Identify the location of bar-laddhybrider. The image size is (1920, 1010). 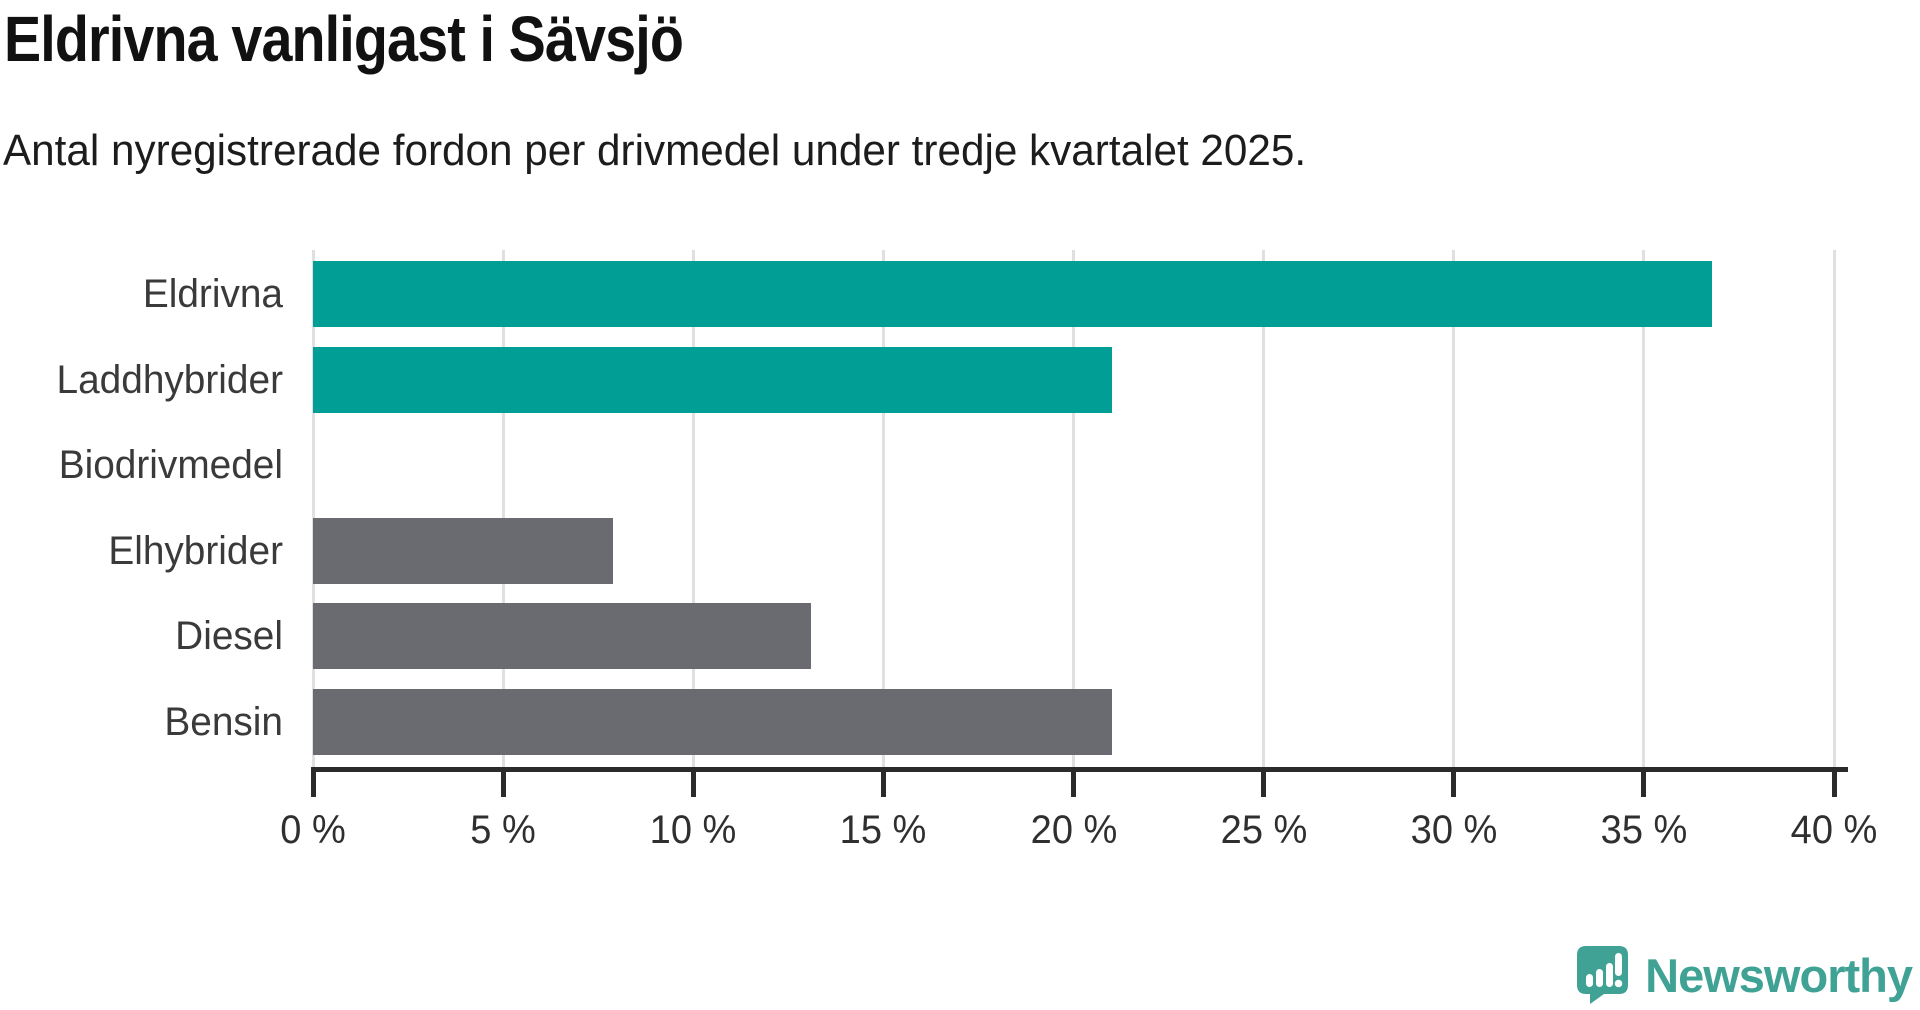
(712, 379).